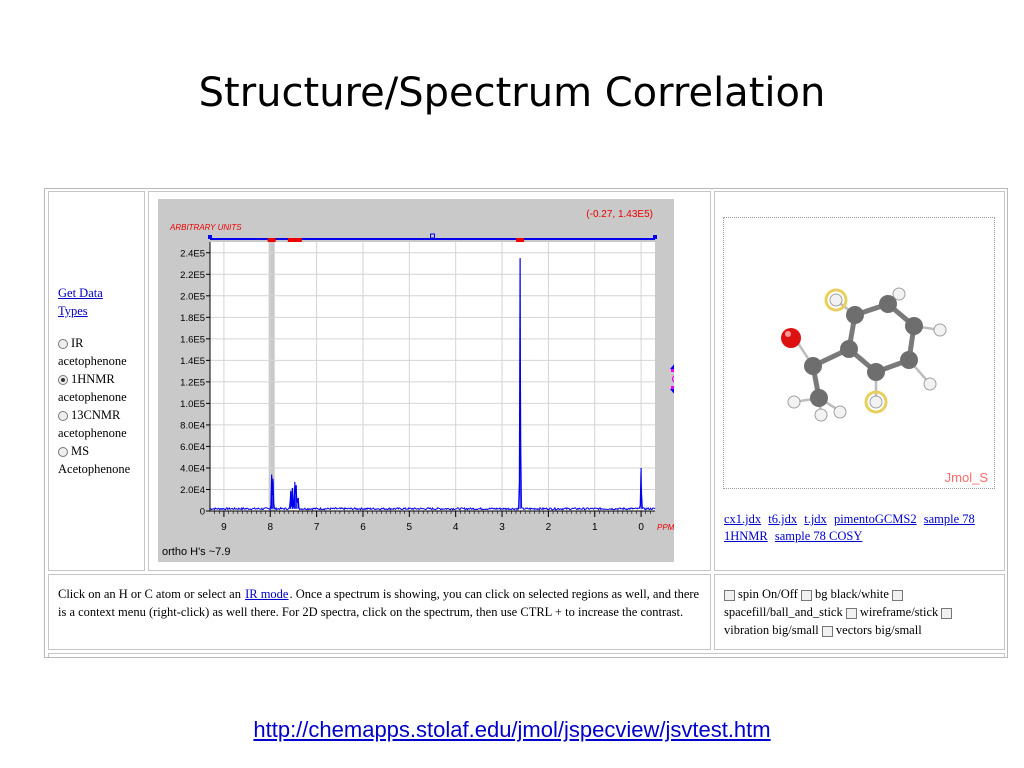  What do you see at coordinates (864, 354) in the screenshot?
I see `acetophenone-molecule` at bounding box center [864, 354].